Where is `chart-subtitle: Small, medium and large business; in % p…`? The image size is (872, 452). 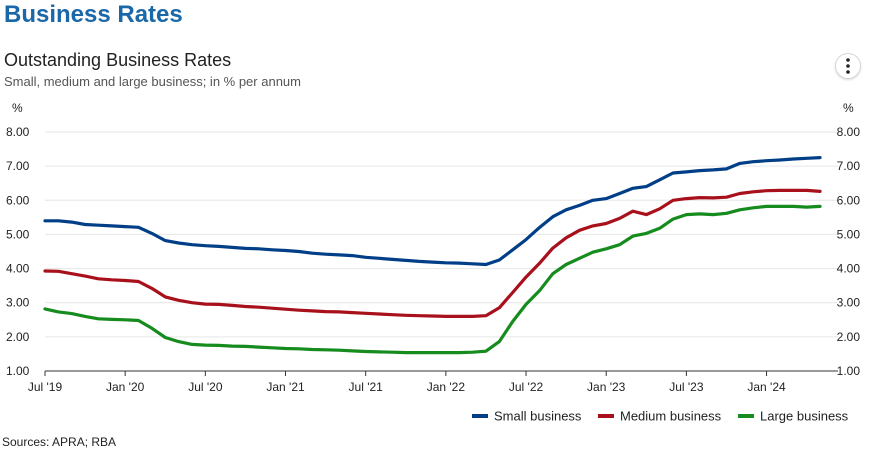 chart-subtitle: Small, medium and large business; in % p… is located at coordinates (152, 81).